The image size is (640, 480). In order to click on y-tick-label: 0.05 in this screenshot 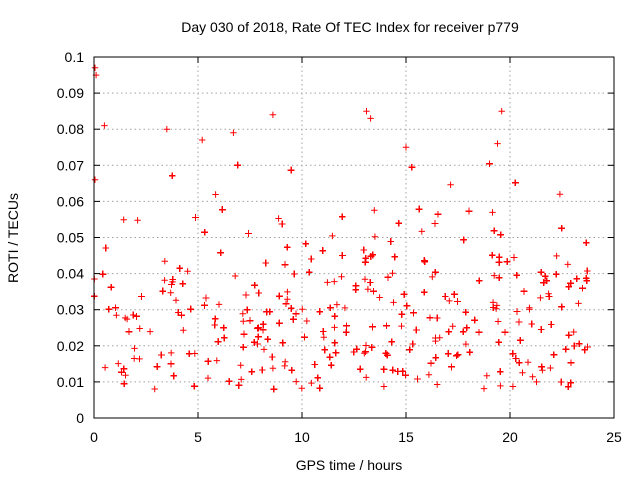, I will do `click(70, 238)`.